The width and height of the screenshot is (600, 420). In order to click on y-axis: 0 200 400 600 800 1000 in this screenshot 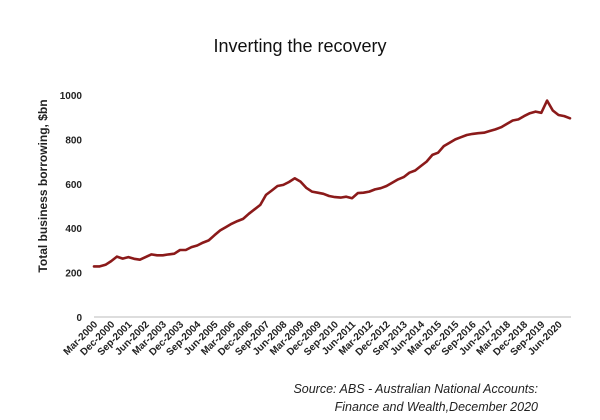, I will do `click(71, 207)`.